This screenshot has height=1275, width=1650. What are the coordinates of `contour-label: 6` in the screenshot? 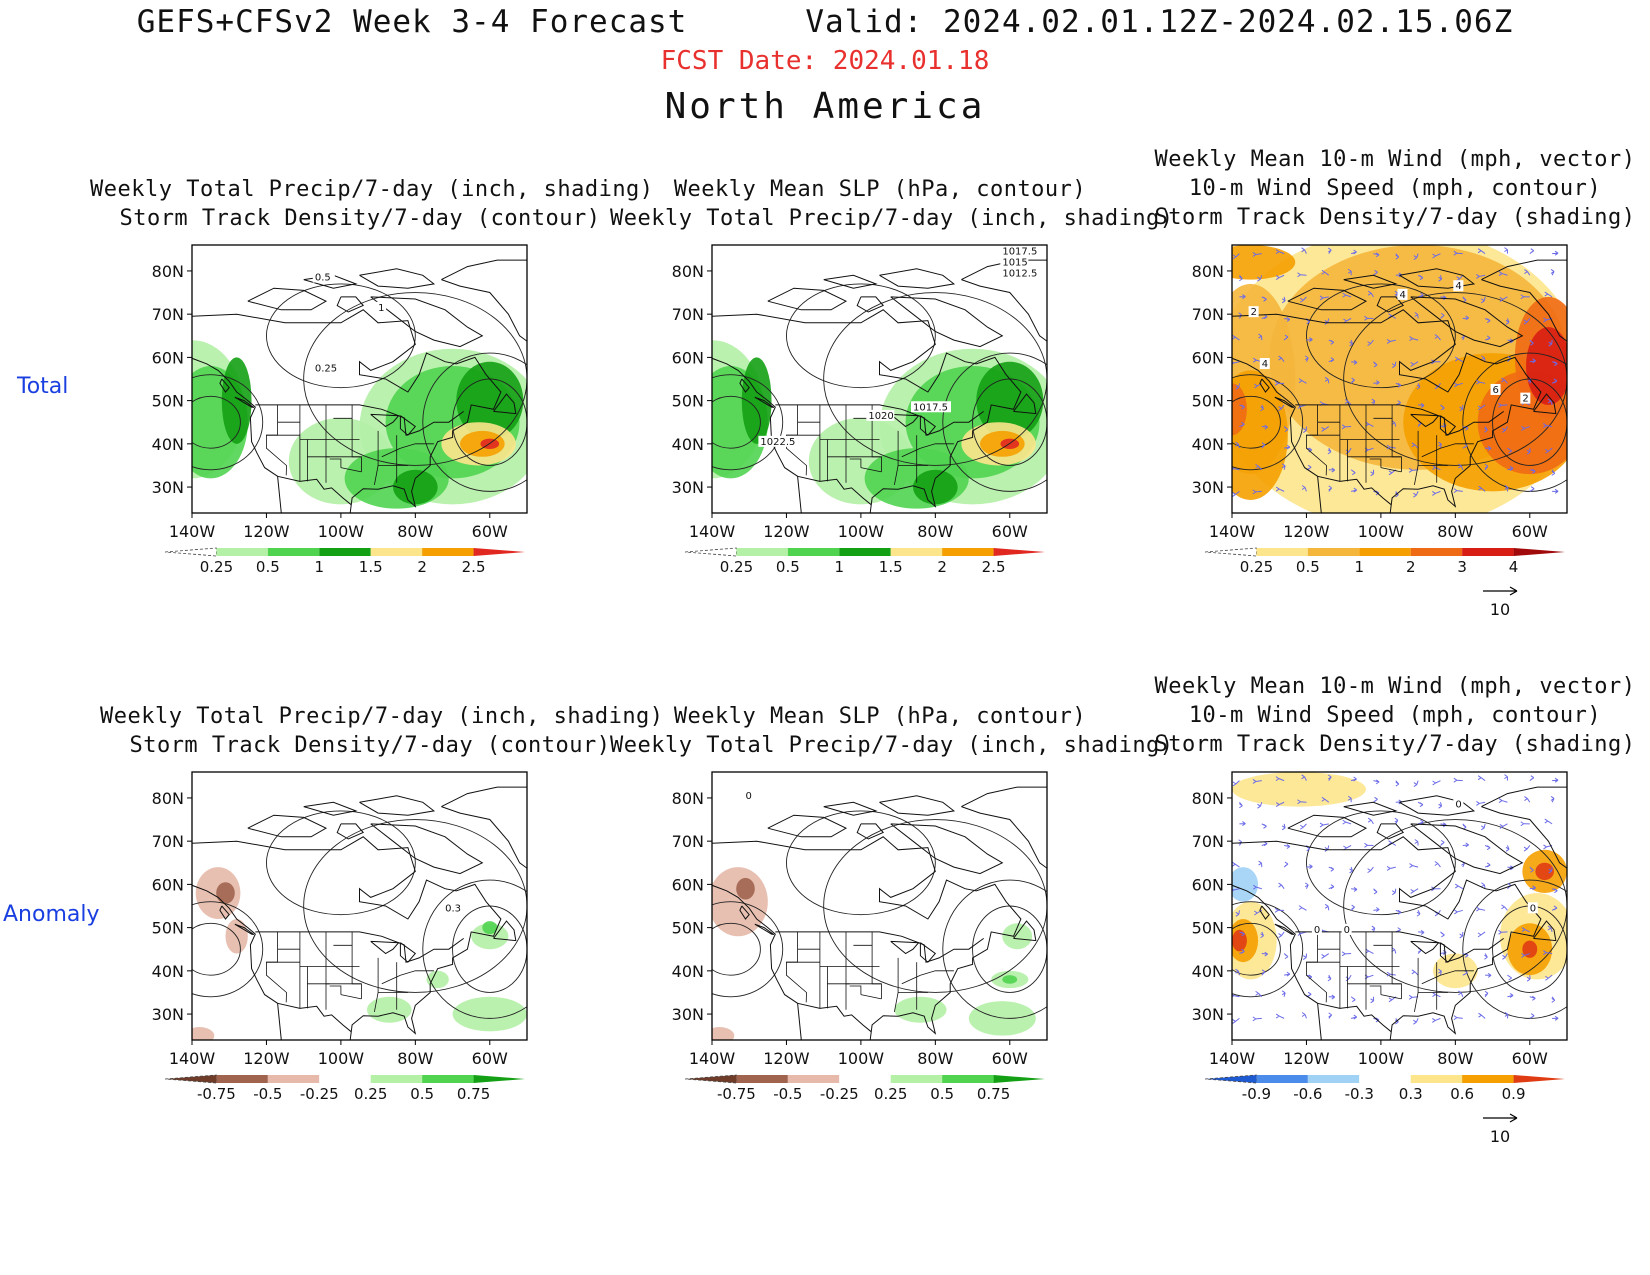 It's located at (1496, 390).